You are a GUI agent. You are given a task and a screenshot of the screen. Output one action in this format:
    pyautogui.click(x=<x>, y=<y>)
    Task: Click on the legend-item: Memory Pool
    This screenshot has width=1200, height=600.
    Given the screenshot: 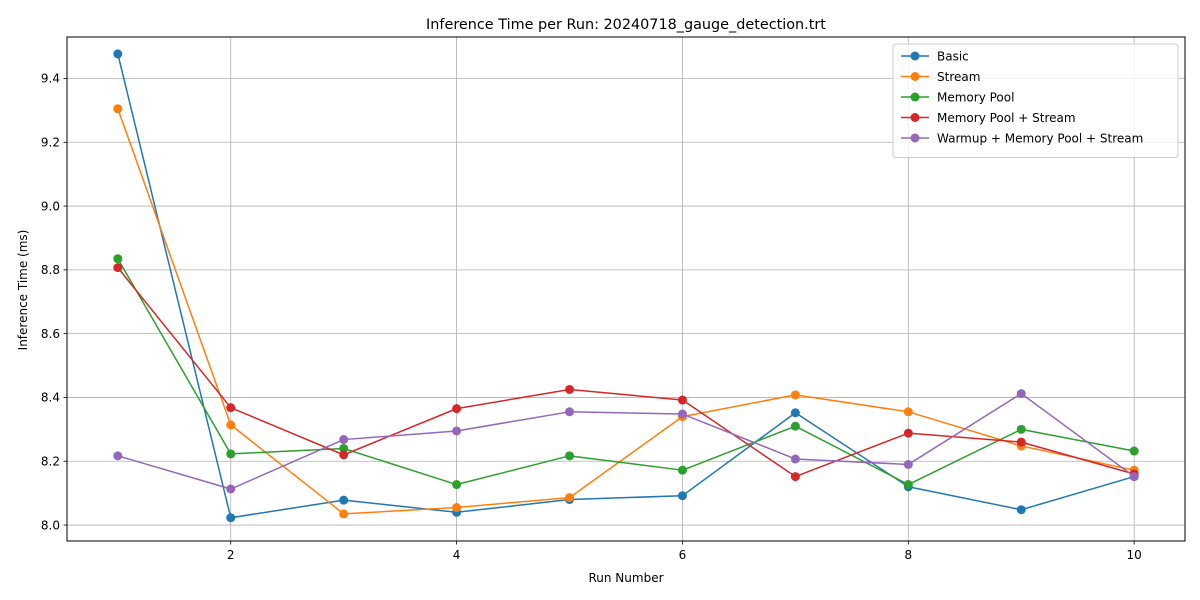 What is the action you would take?
    pyautogui.click(x=957, y=97)
    